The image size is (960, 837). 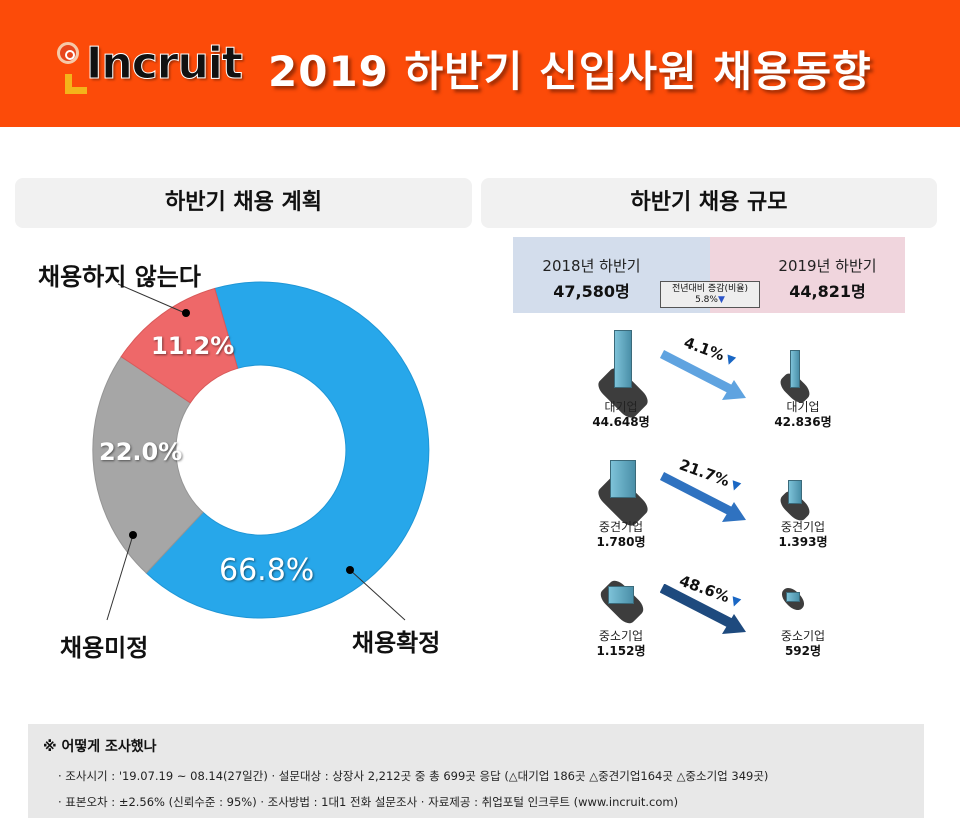 What do you see at coordinates (621, 527) in the screenshot?
I see `company-type-2018: 중견기업` at bounding box center [621, 527].